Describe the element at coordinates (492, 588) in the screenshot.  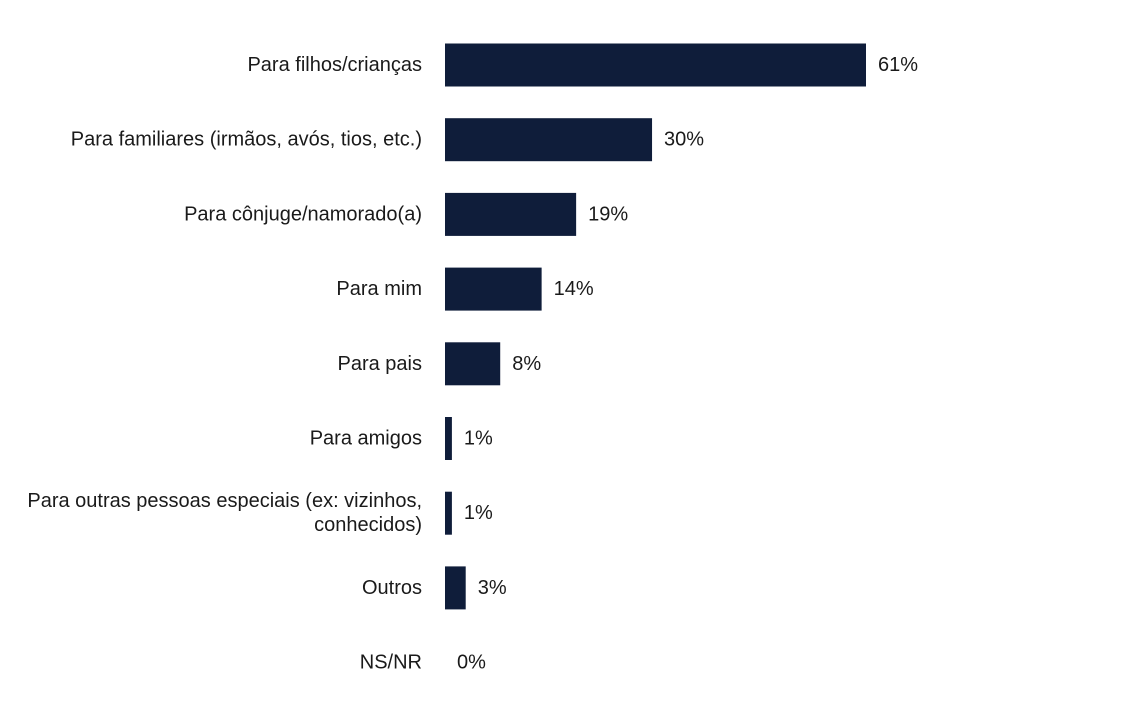
I see `value-label-7: 3%` at that location.